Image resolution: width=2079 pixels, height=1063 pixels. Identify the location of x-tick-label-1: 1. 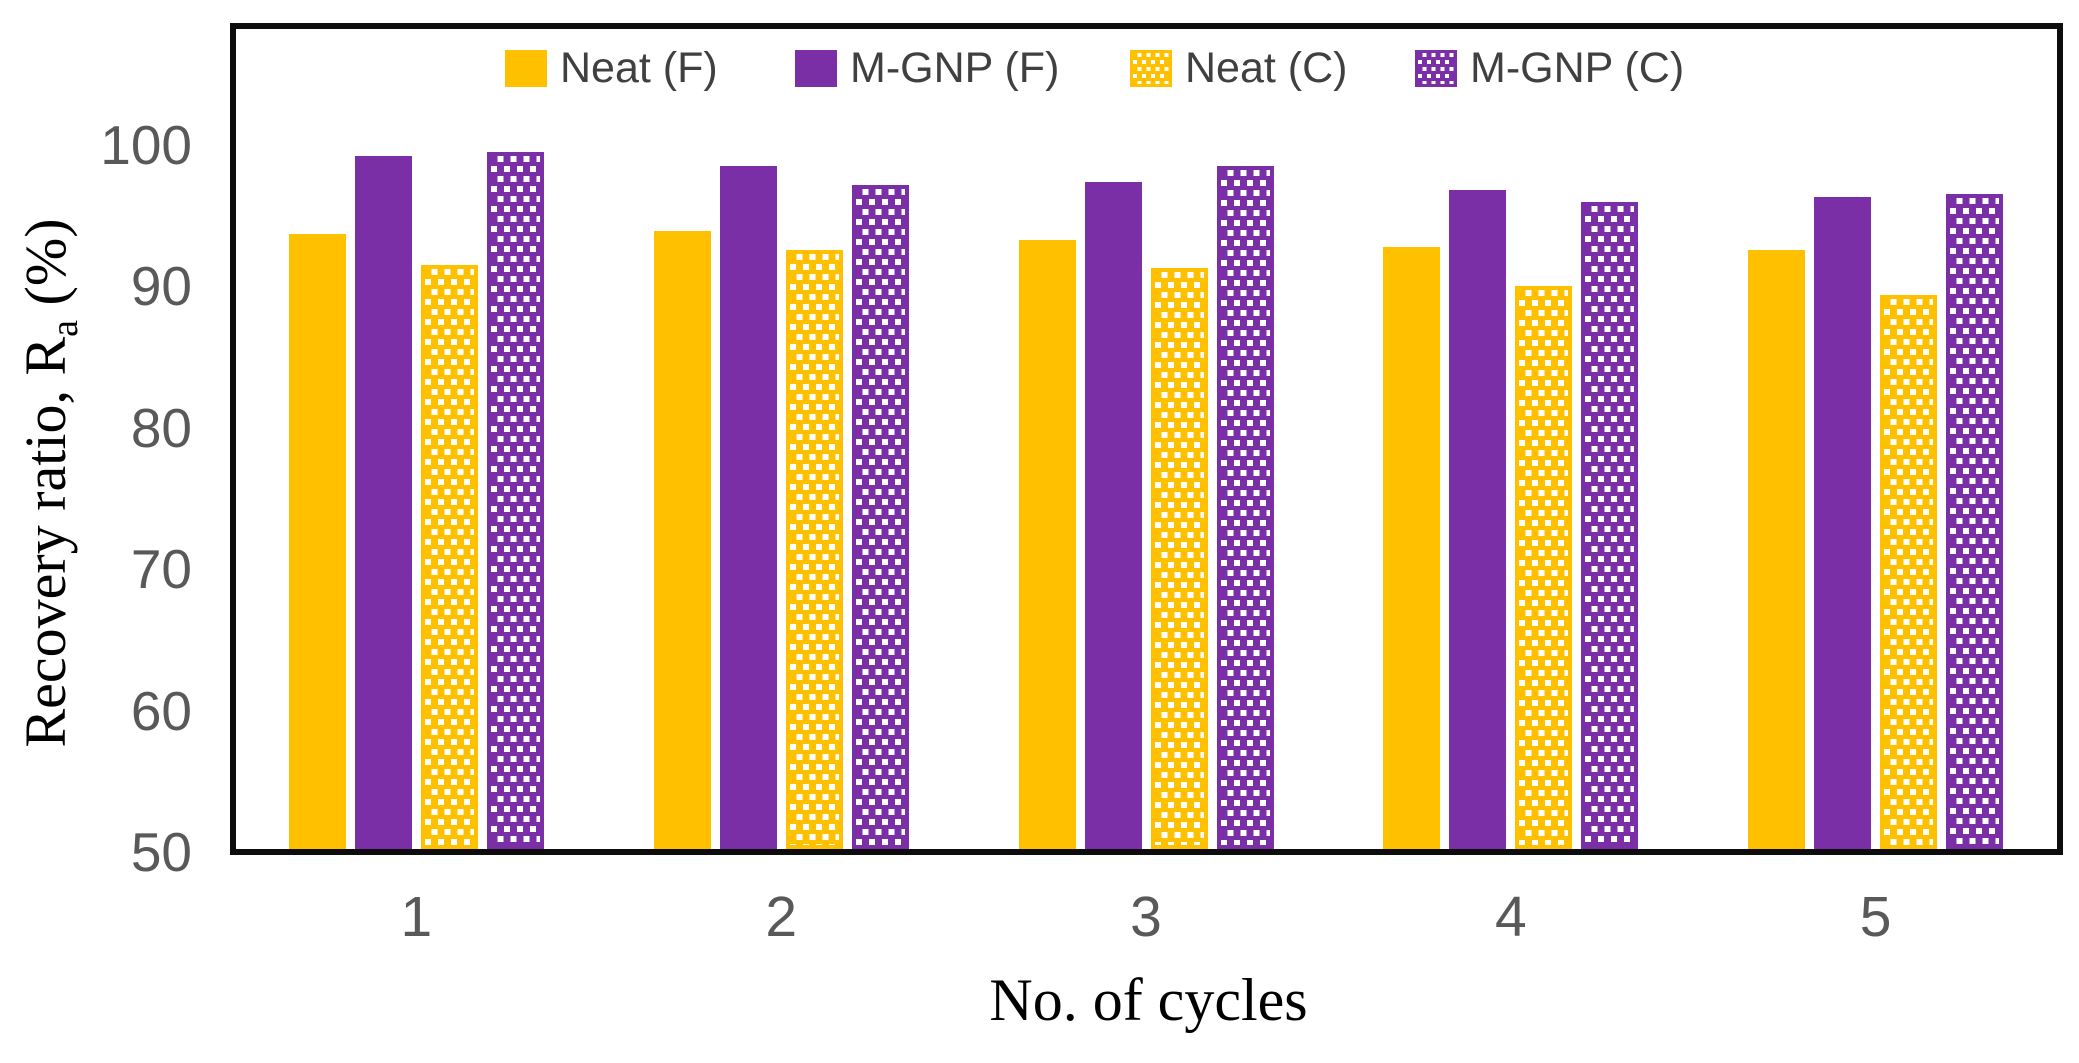
(416, 917).